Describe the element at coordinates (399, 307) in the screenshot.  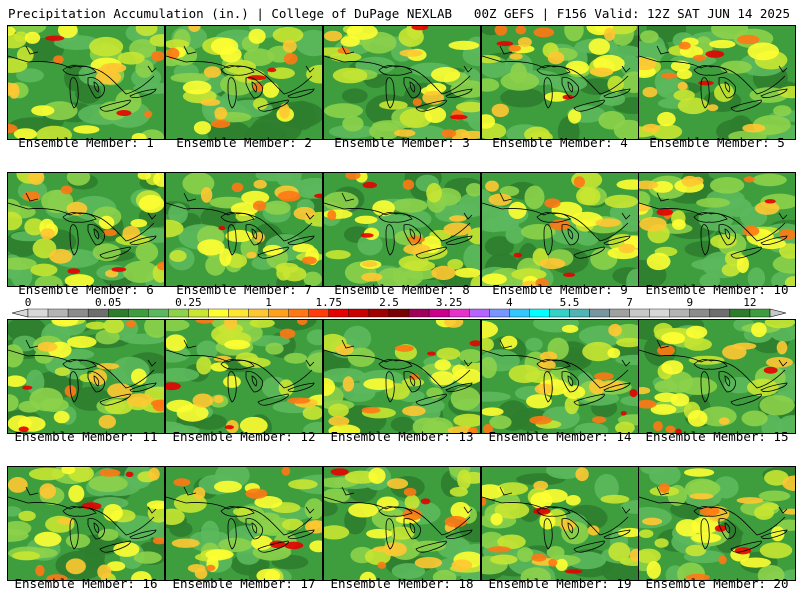
I see `colorbar-svg: 0 0.05 0.25 1 1.75 2.5 3.25 4 5.5 7 9 12` at that location.